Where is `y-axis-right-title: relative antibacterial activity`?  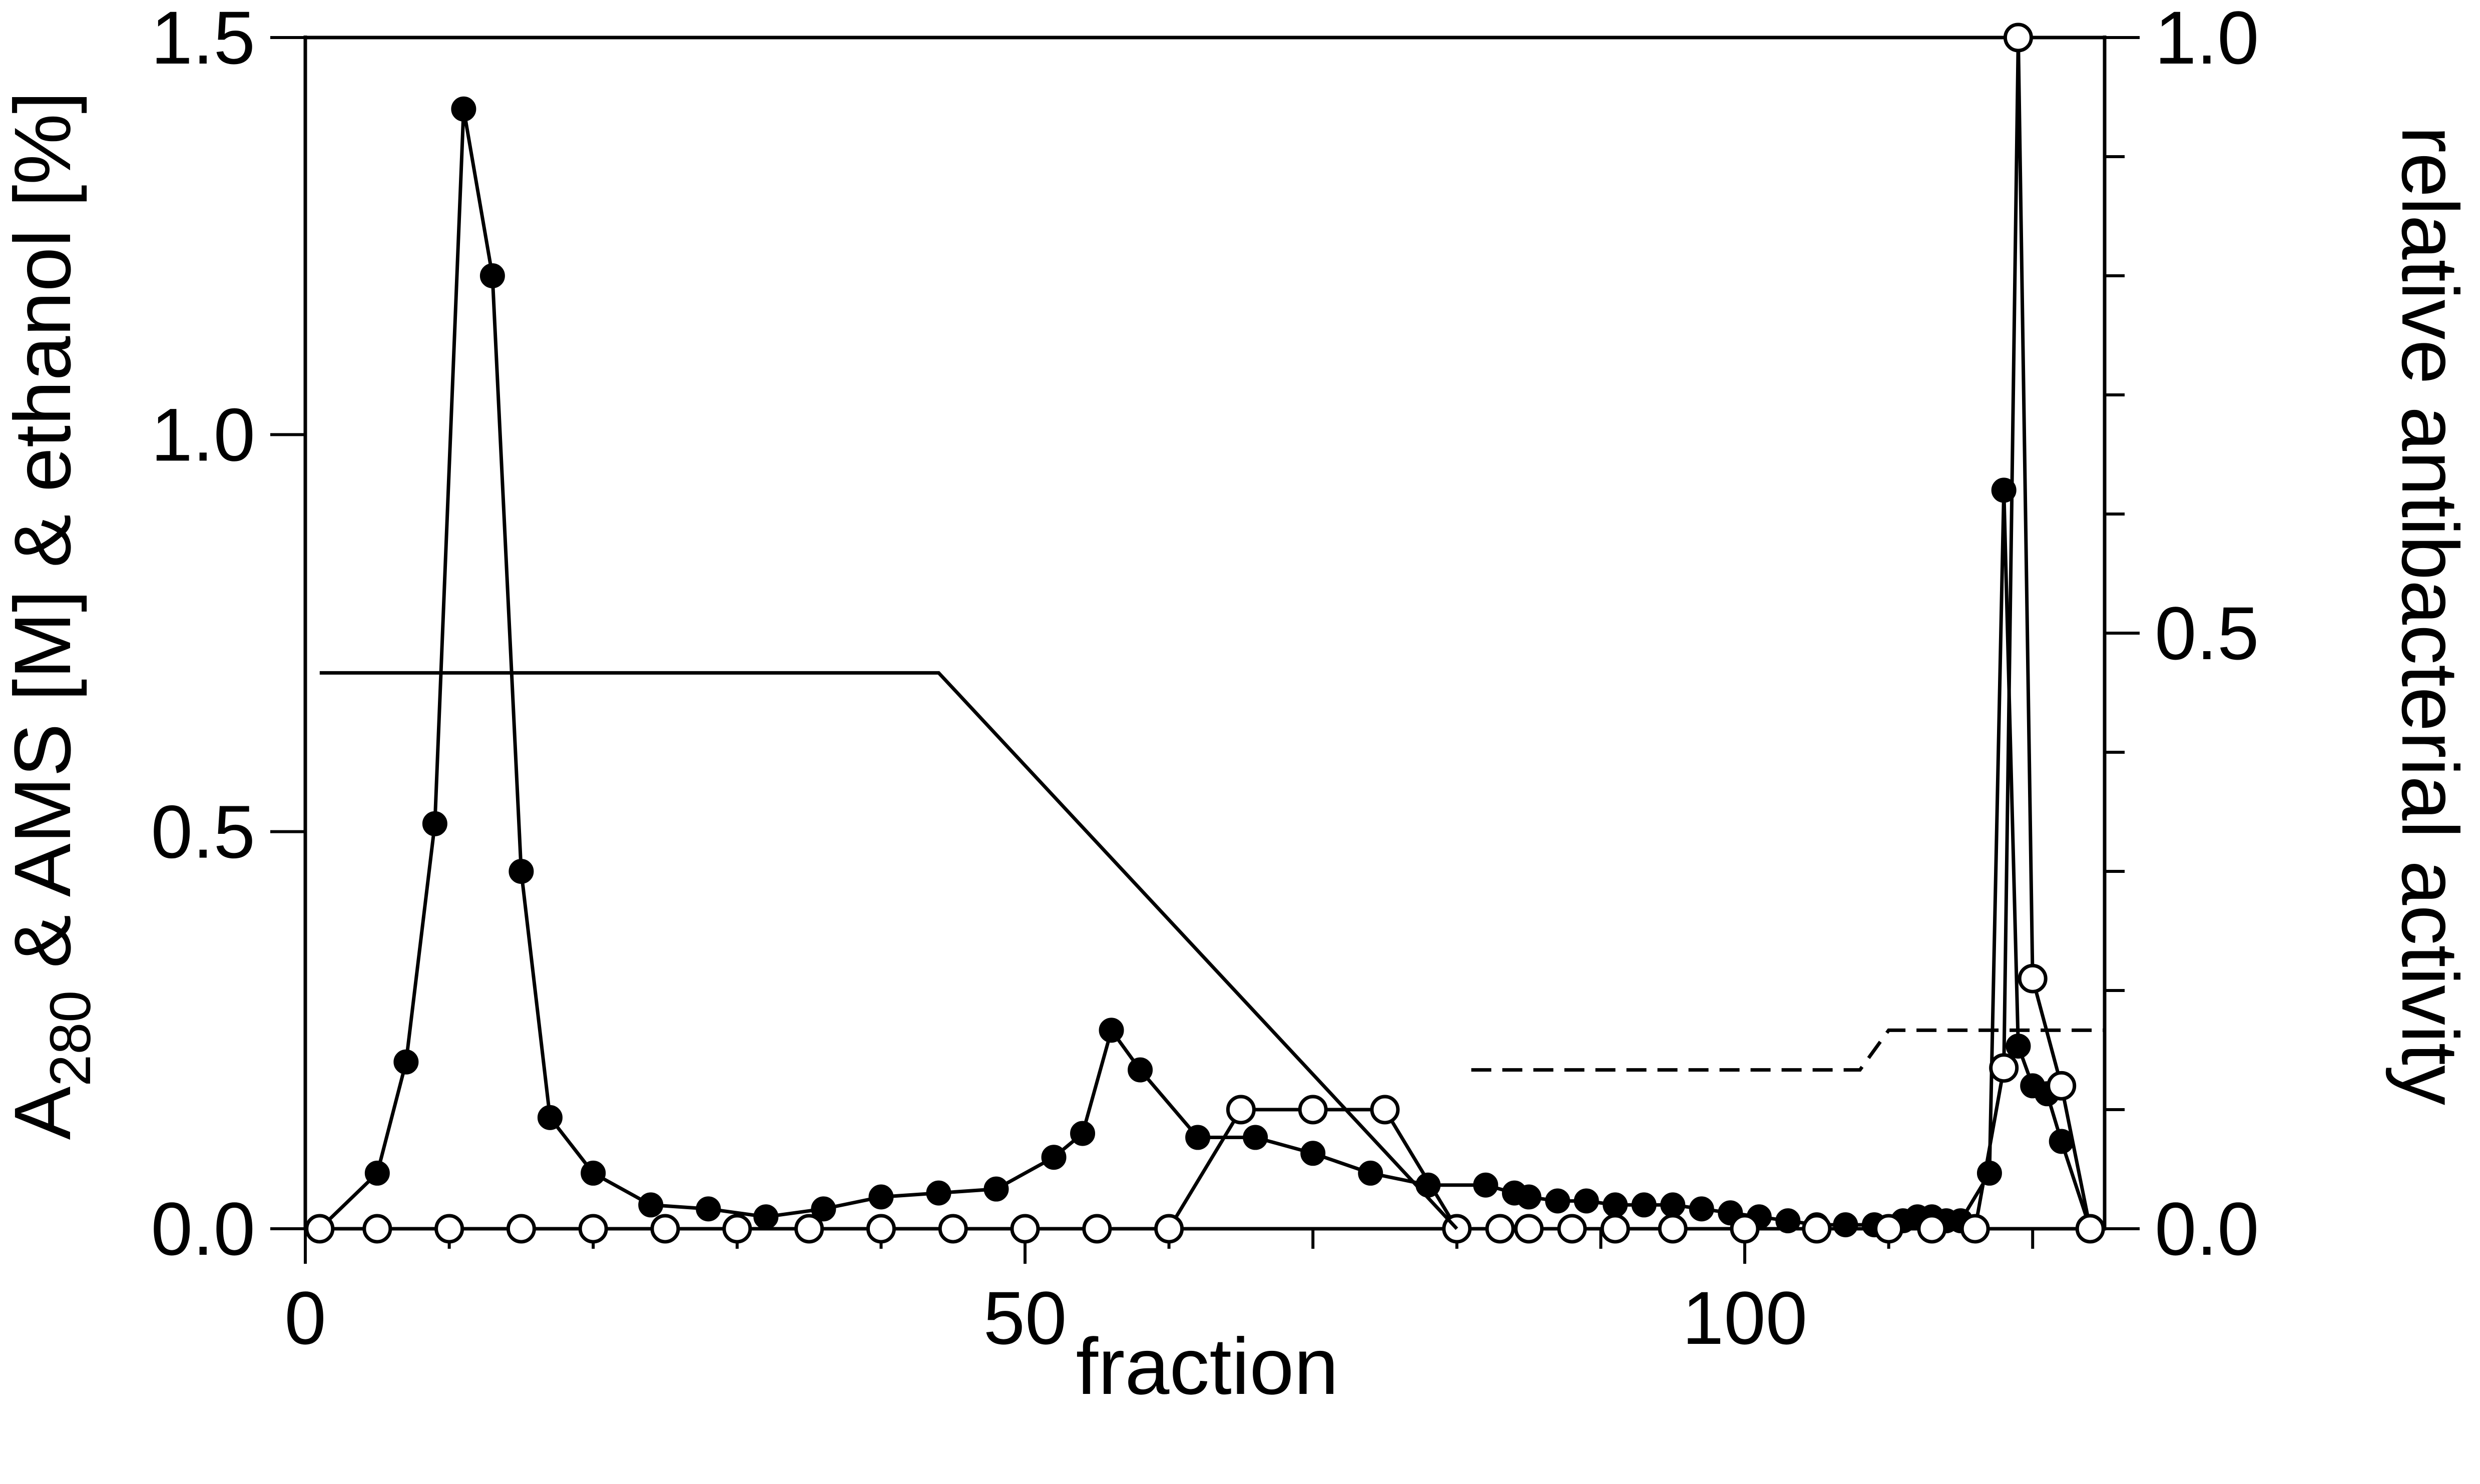 y-axis-right-title: relative antibacterial activity is located at coordinates (2430, 615).